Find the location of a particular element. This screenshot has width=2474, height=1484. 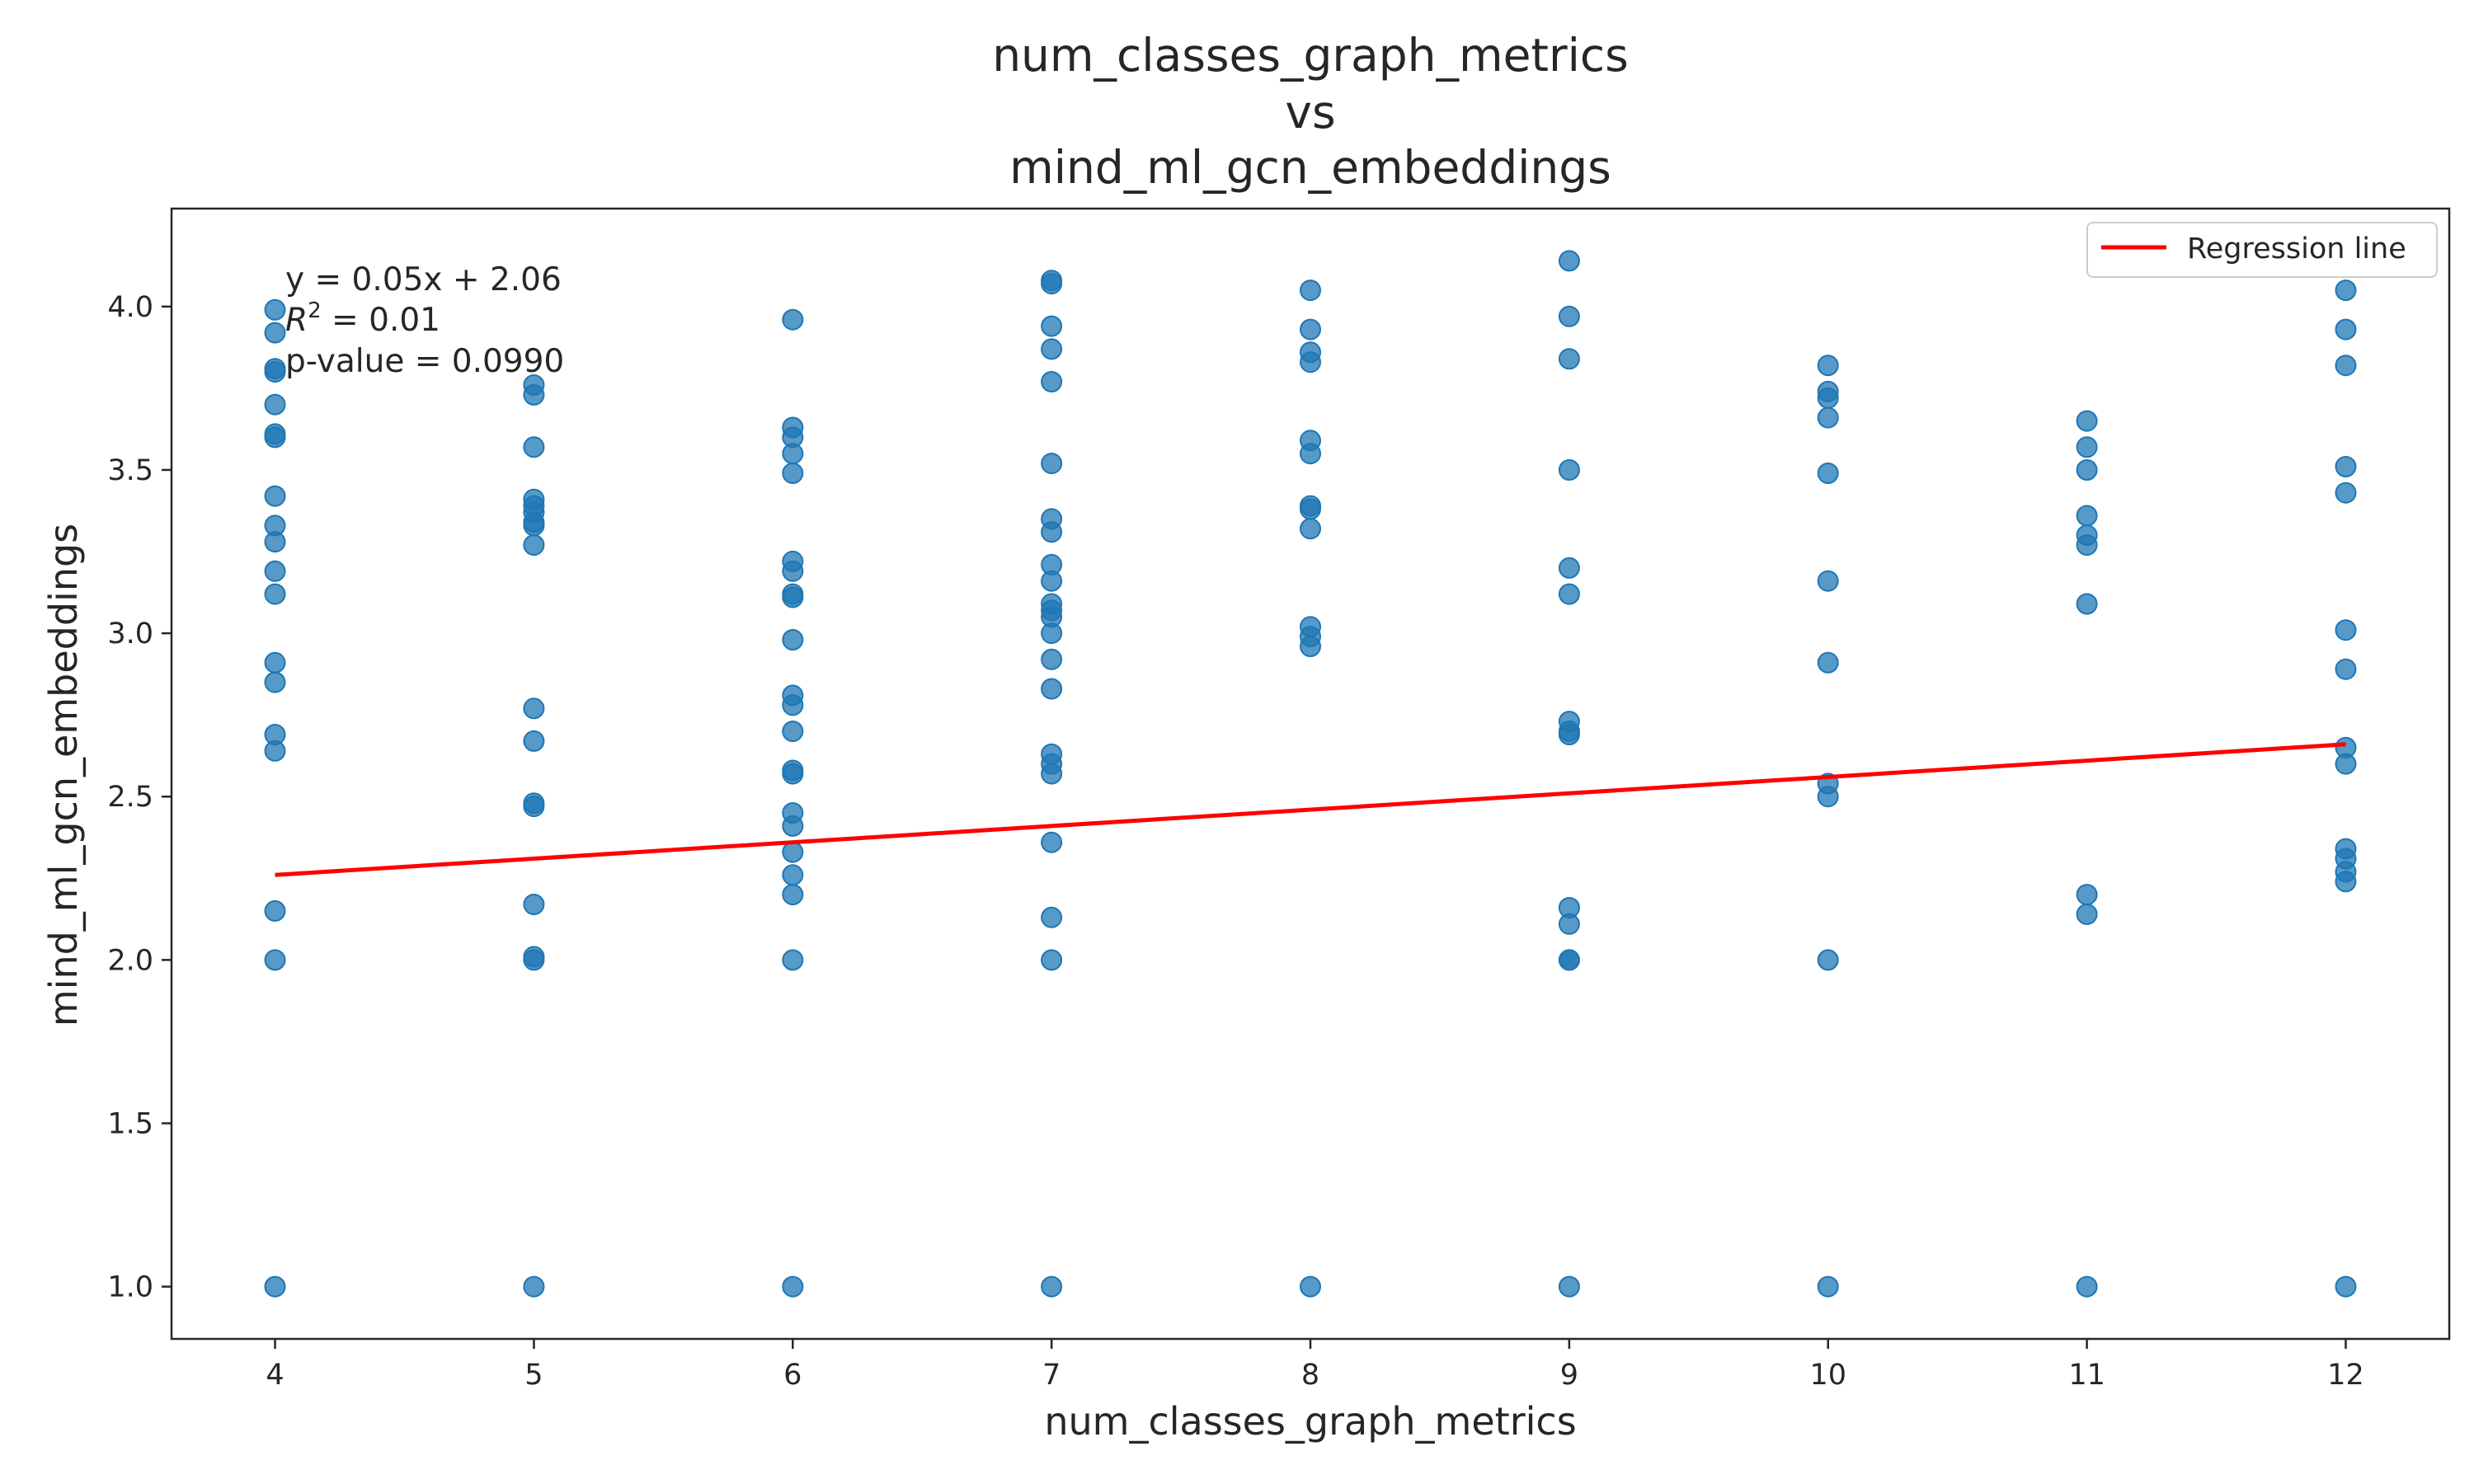

chart-title-line-1: num_classes_graph_metrics is located at coordinates (1310, 55).